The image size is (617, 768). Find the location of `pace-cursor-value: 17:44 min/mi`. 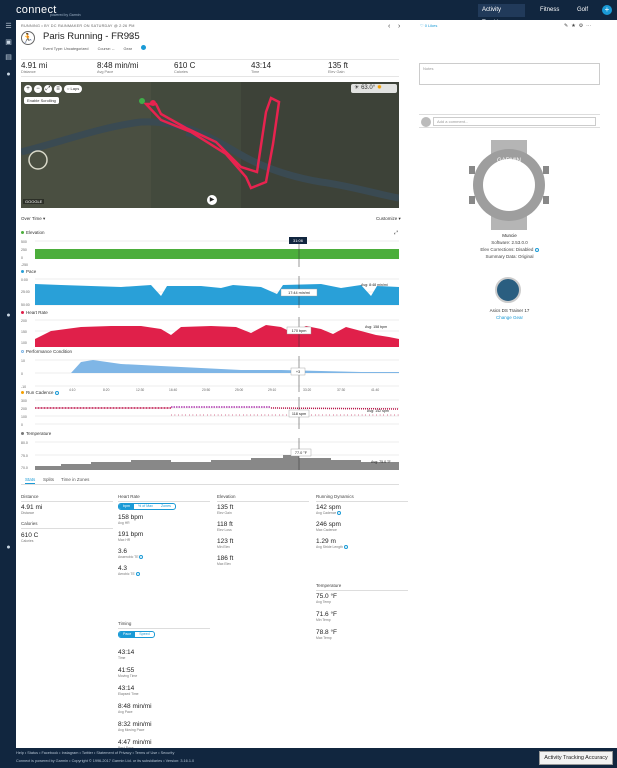

pace-cursor-value: 17:44 min/mi is located at coordinates (299, 293).